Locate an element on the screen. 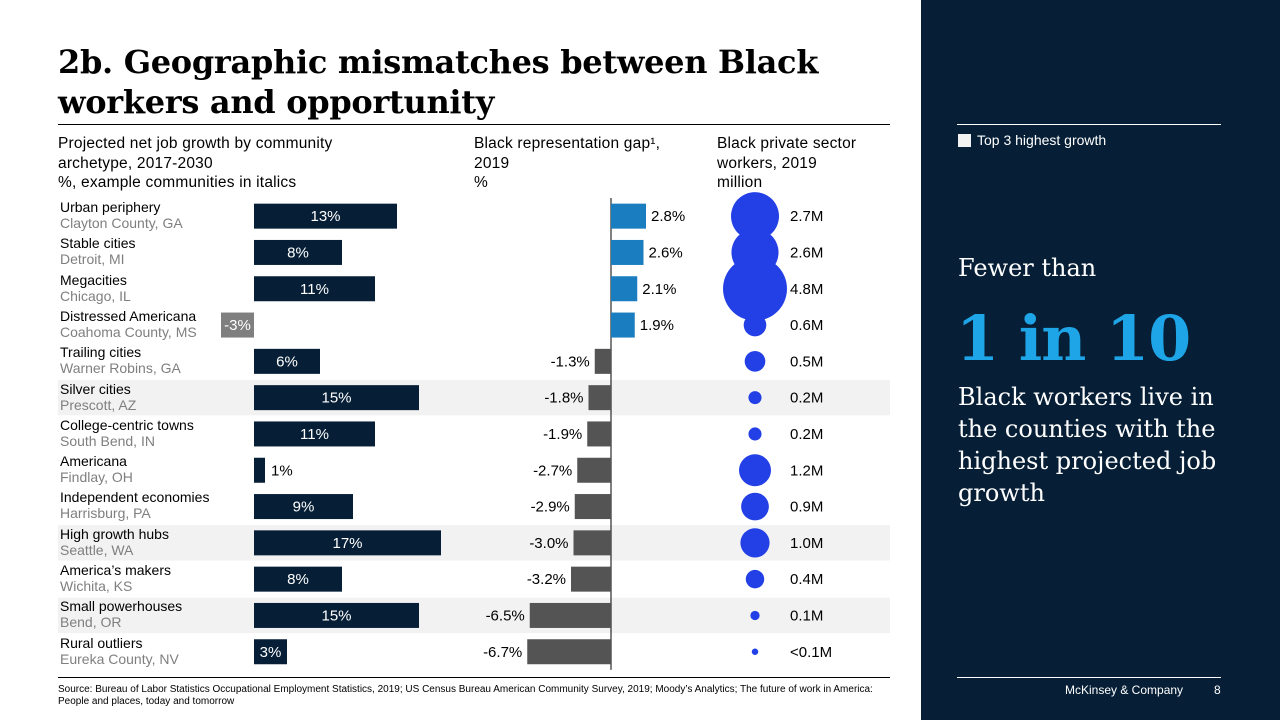  growth-value-label: 13% is located at coordinates (325, 216).